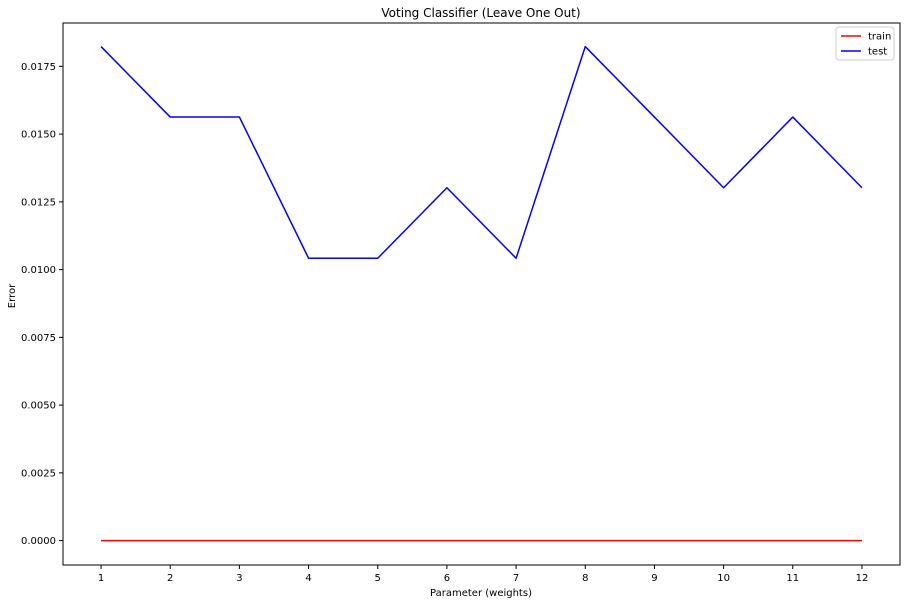 Image resolution: width=911 pixels, height=604 pixels. What do you see at coordinates (378, 578) in the screenshot?
I see `x-tick-label: 5` at bounding box center [378, 578].